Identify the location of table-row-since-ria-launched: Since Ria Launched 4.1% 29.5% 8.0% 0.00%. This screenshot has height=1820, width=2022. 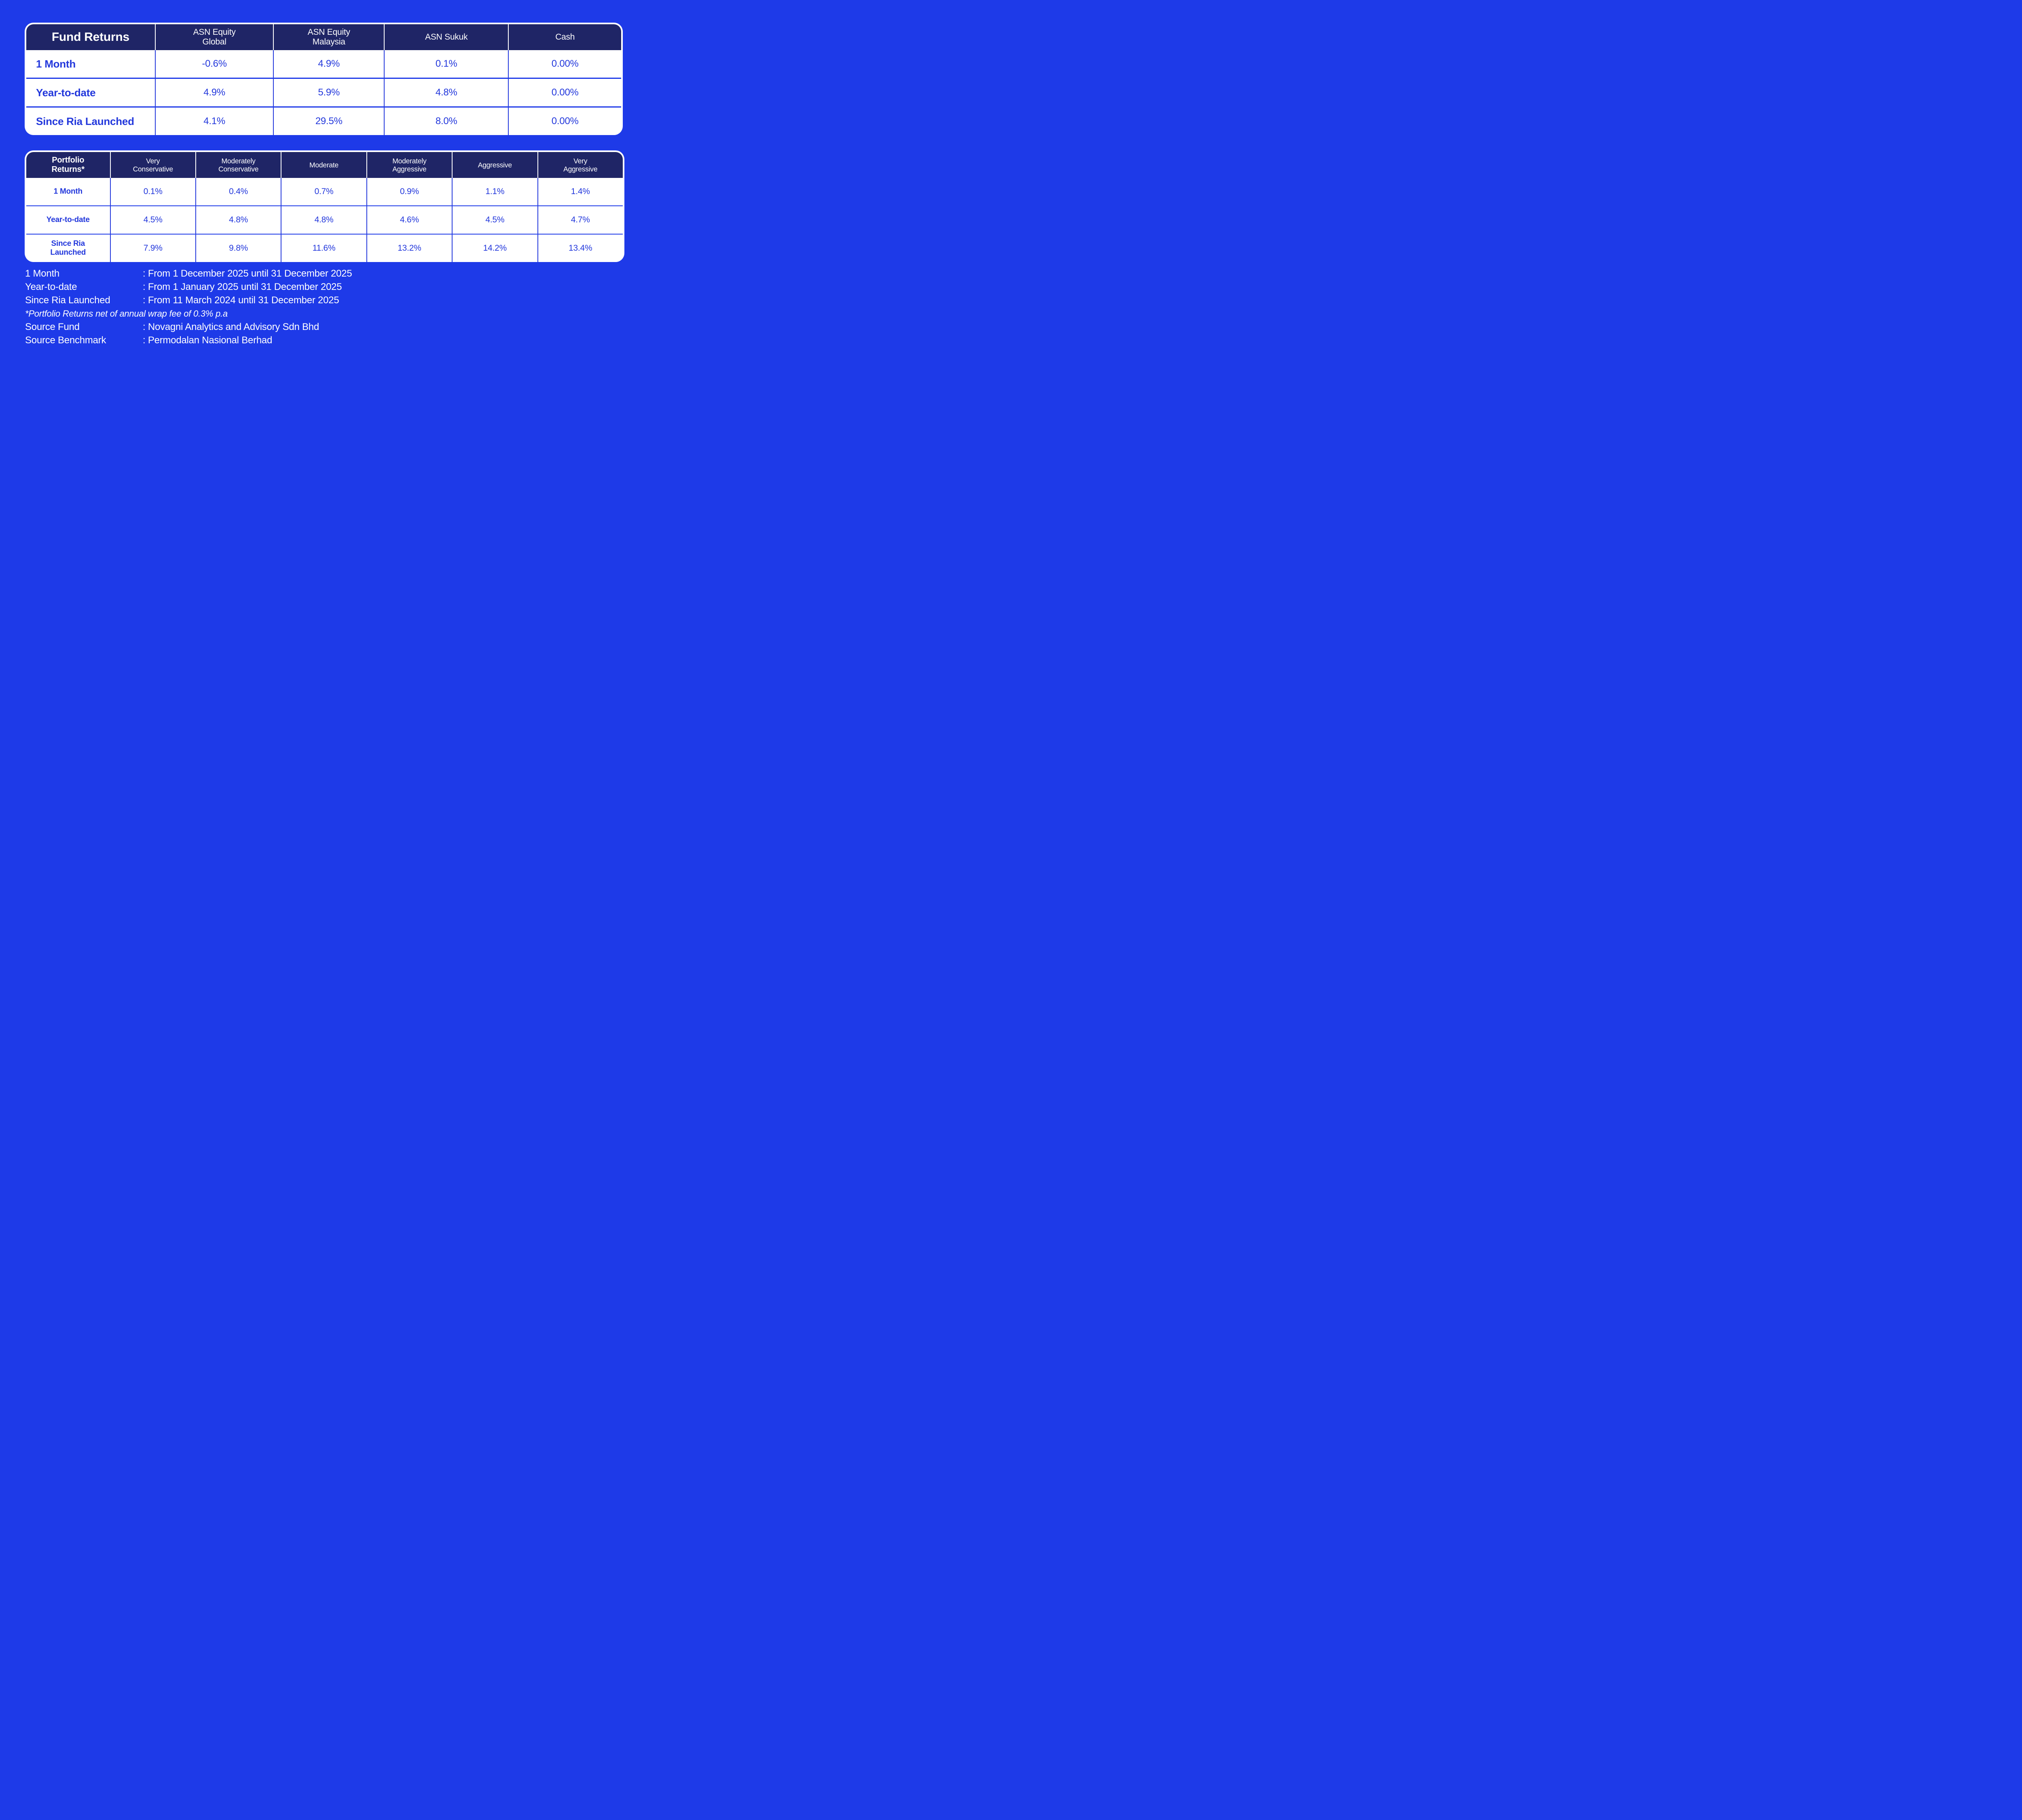
(323, 121).